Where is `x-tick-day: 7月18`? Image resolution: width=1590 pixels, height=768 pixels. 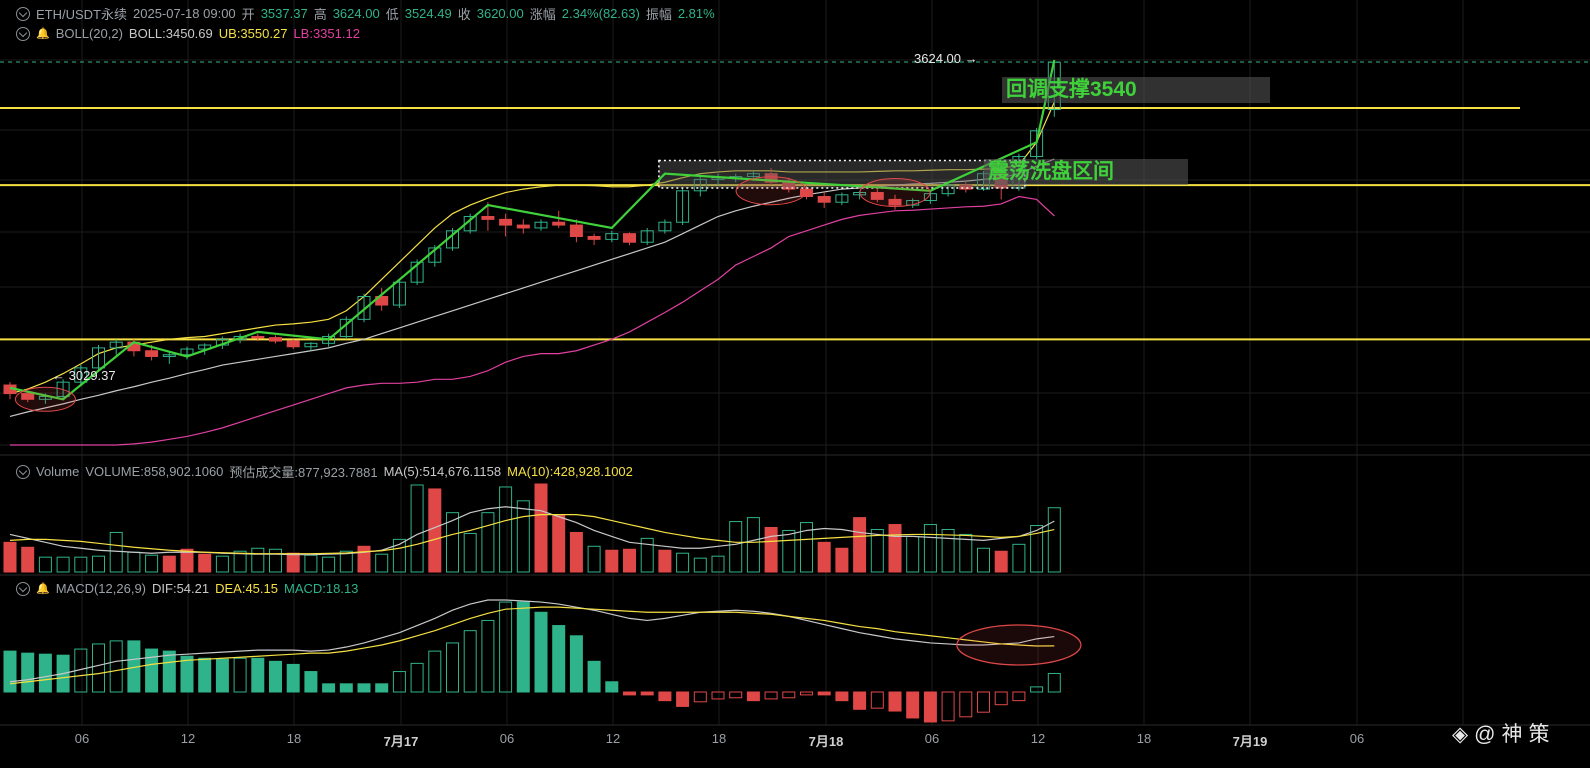
x-tick-day: 7月18 is located at coordinates (826, 741).